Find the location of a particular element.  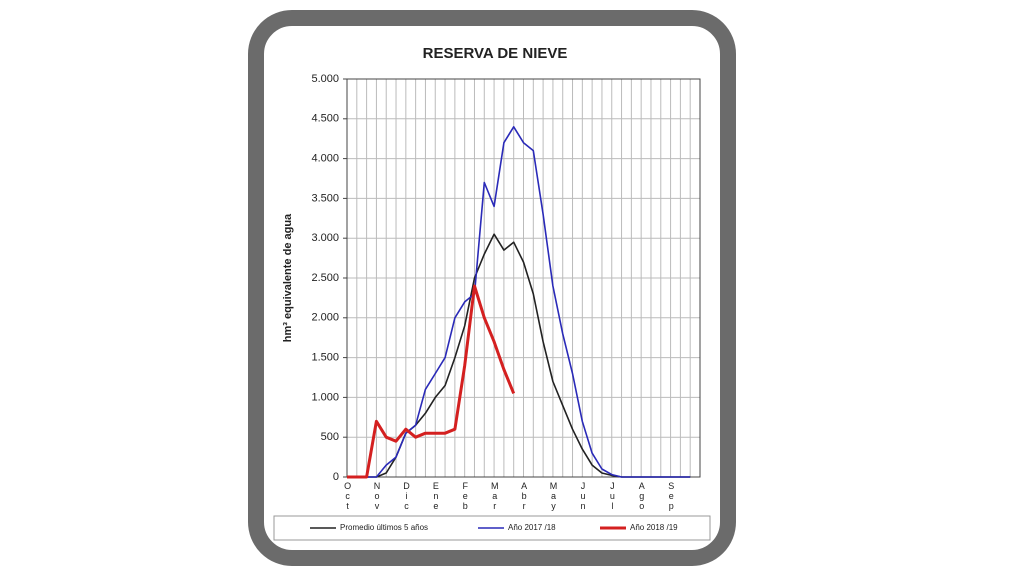

x-tick-label: Sep is located at coordinates (671, 496).